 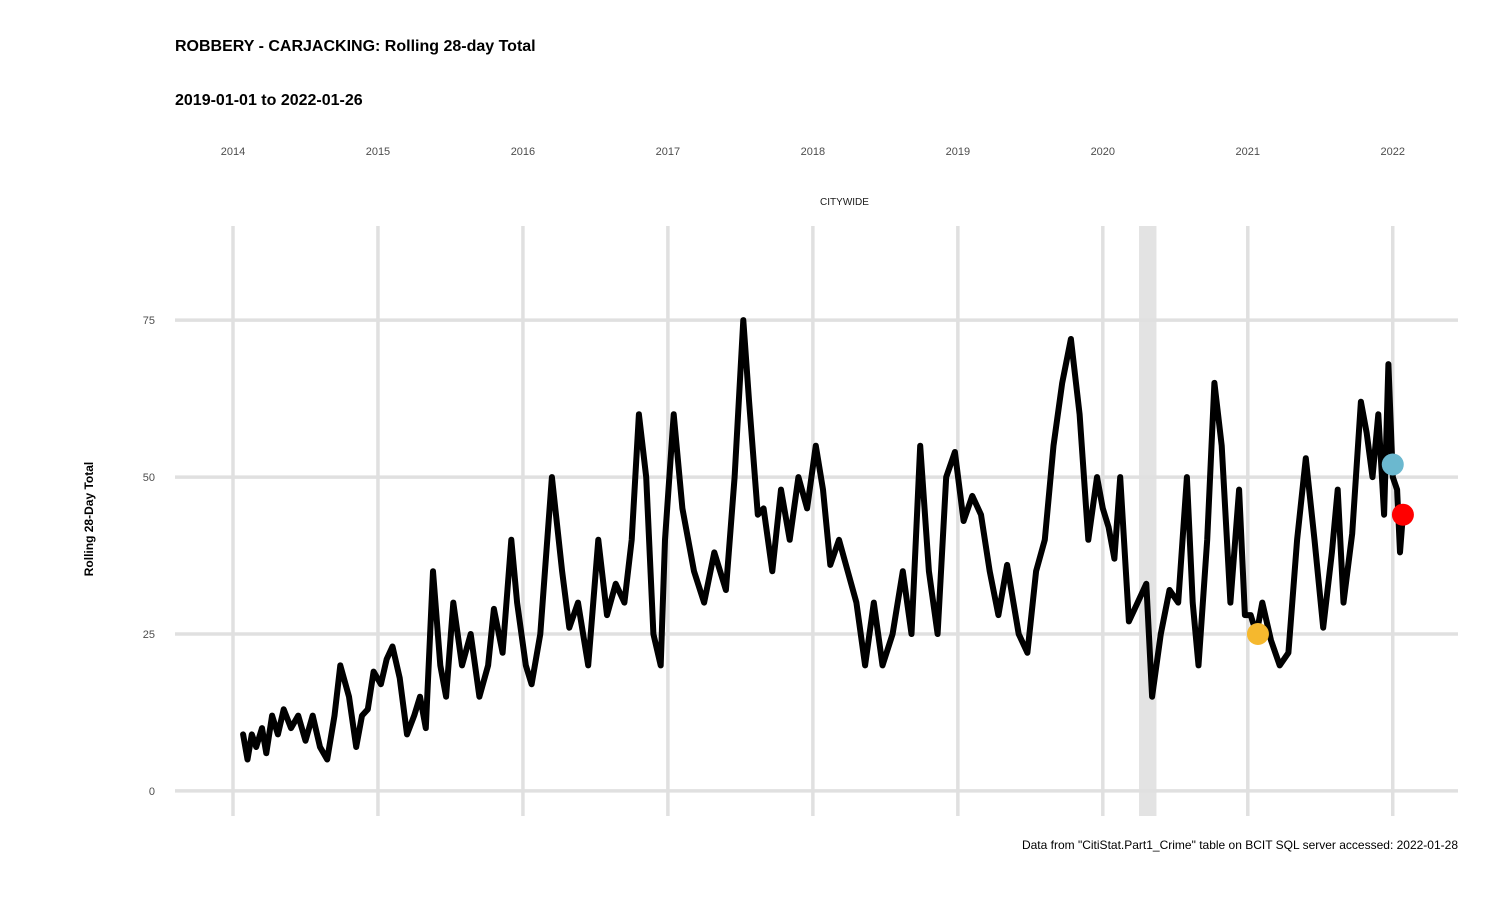 What do you see at coordinates (152, 792) in the screenshot?
I see `y-tick-label: 0` at bounding box center [152, 792].